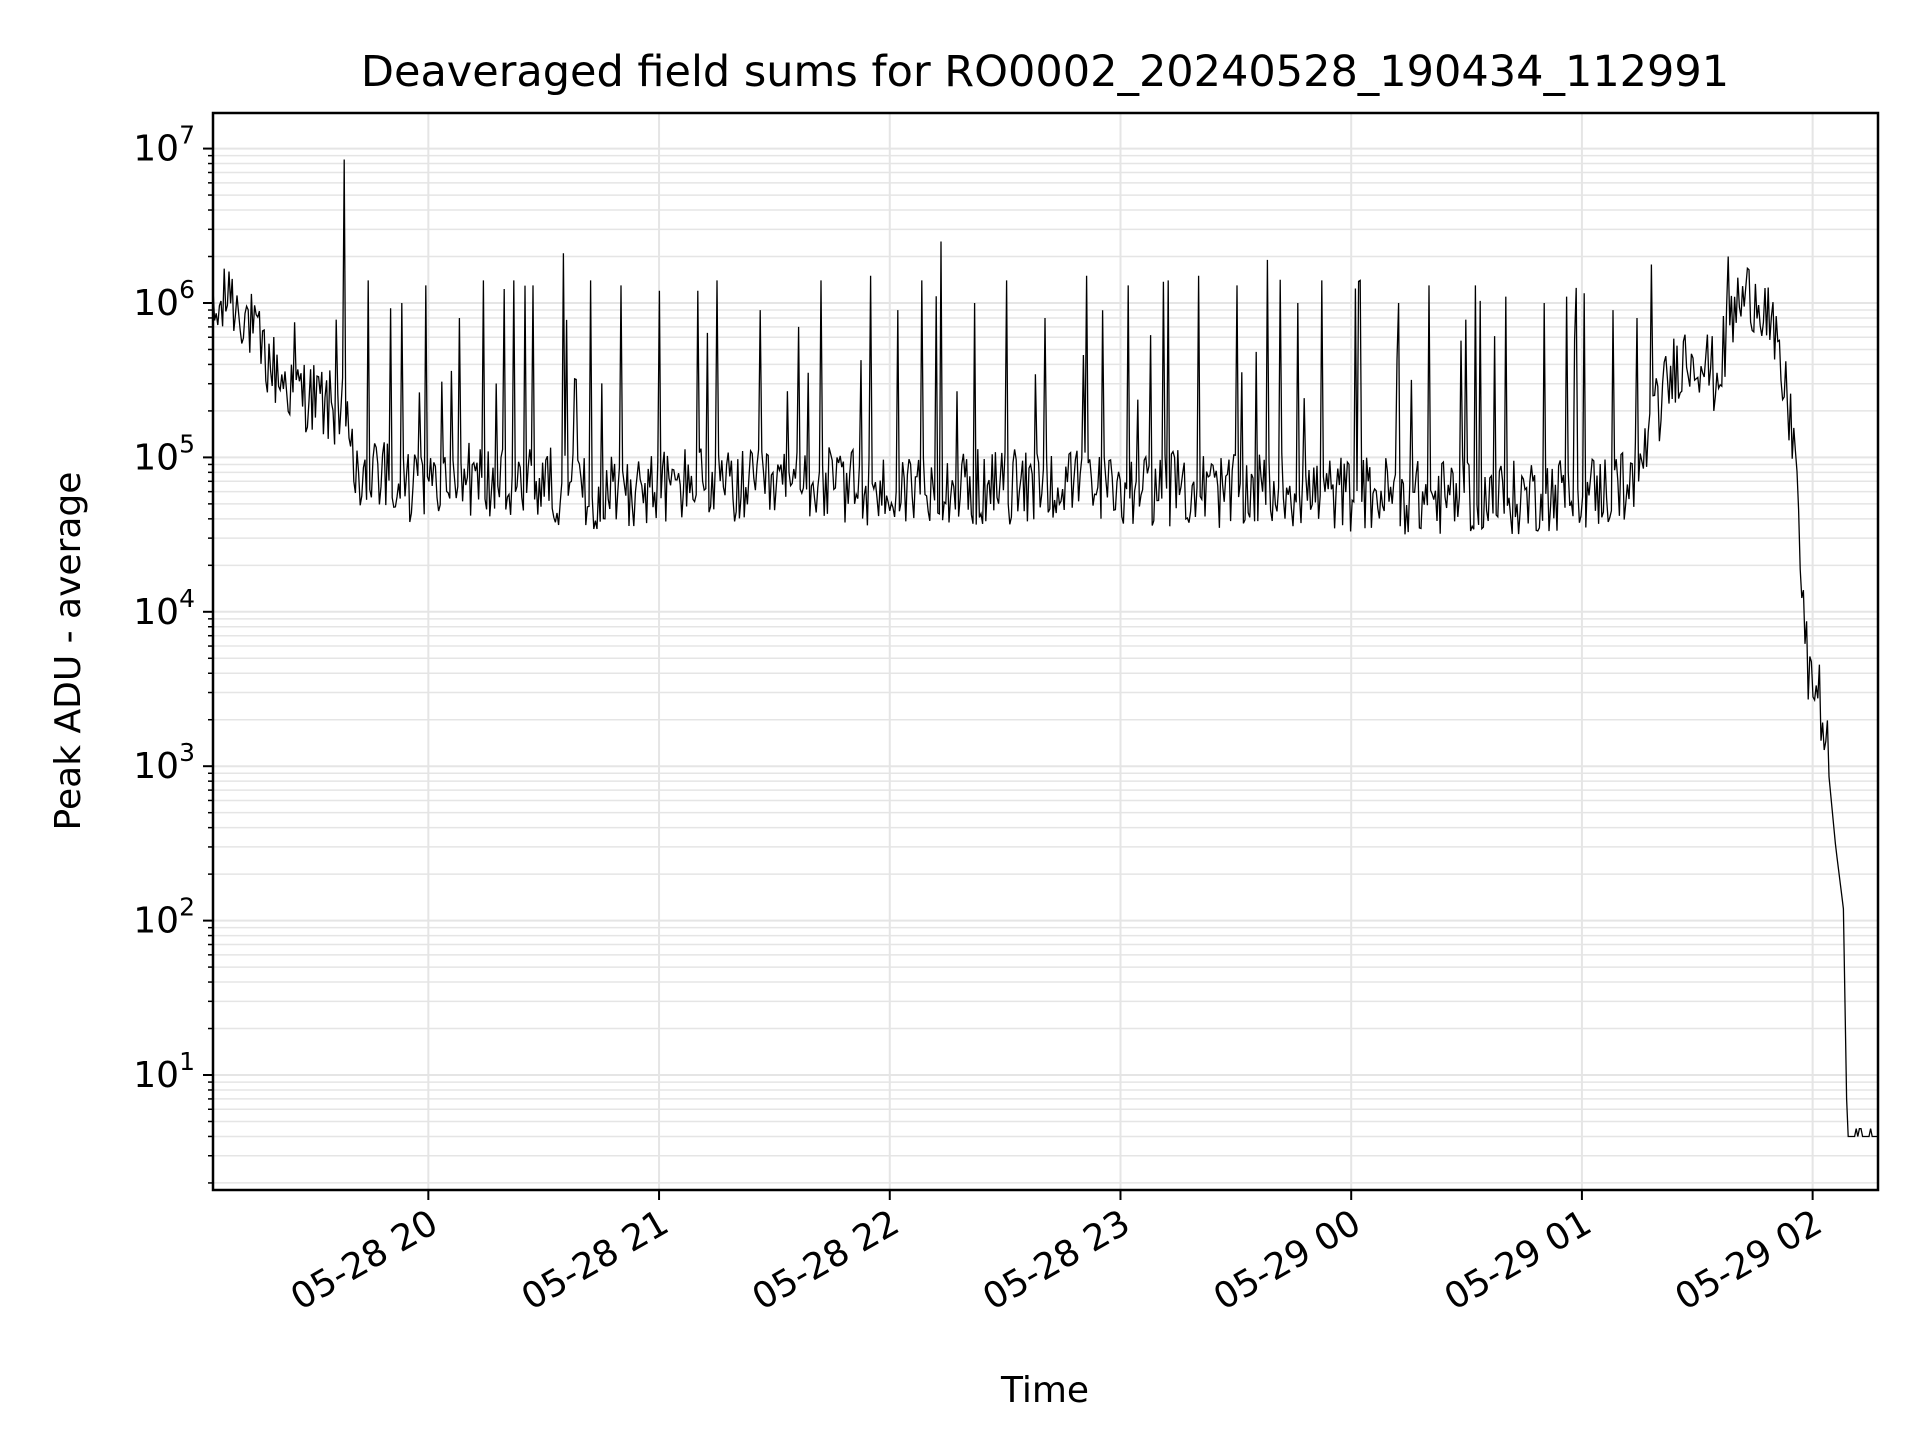 This screenshot has width=1920, height=1440. What do you see at coordinates (164, 145) in the screenshot?
I see `y-tick-label: 10⁷` at bounding box center [164, 145].